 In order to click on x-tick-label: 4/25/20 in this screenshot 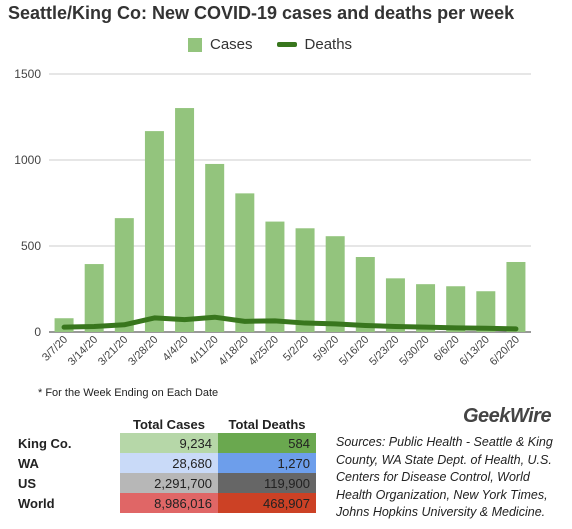, I will do `click(264, 351)`.